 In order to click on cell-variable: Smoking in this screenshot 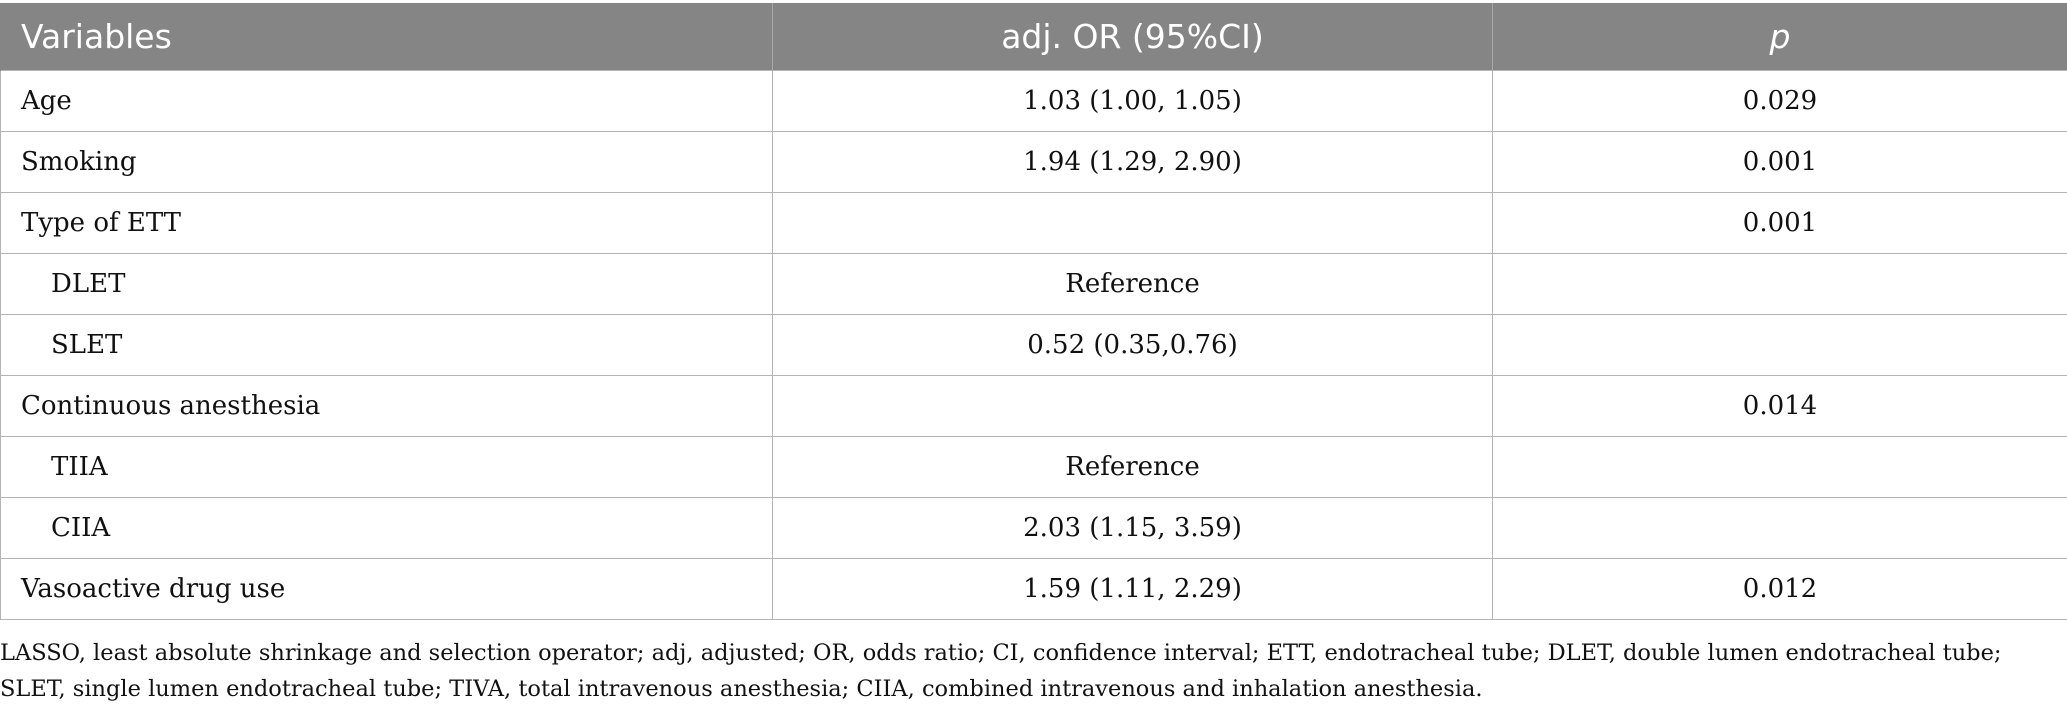, I will do `click(386, 162)`.